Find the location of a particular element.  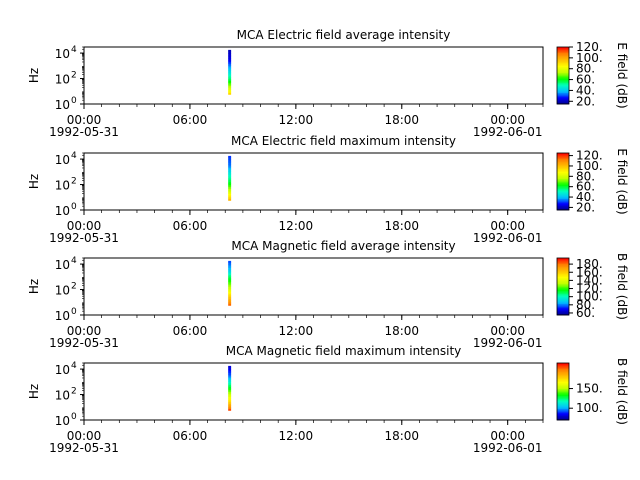

colorbar-tick-label: 80. is located at coordinates (585, 305).